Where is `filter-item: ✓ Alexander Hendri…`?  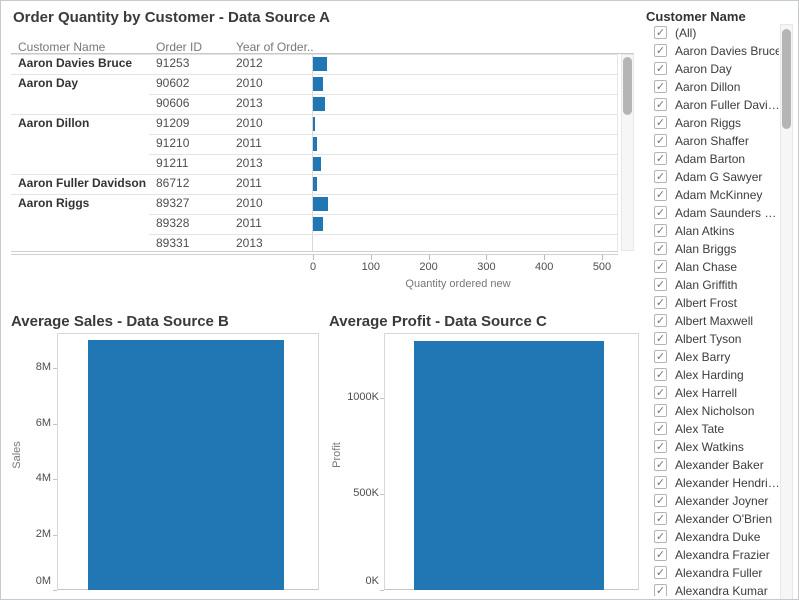 filter-item: ✓ Alexander Hendri… is located at coordinates (712, 483).